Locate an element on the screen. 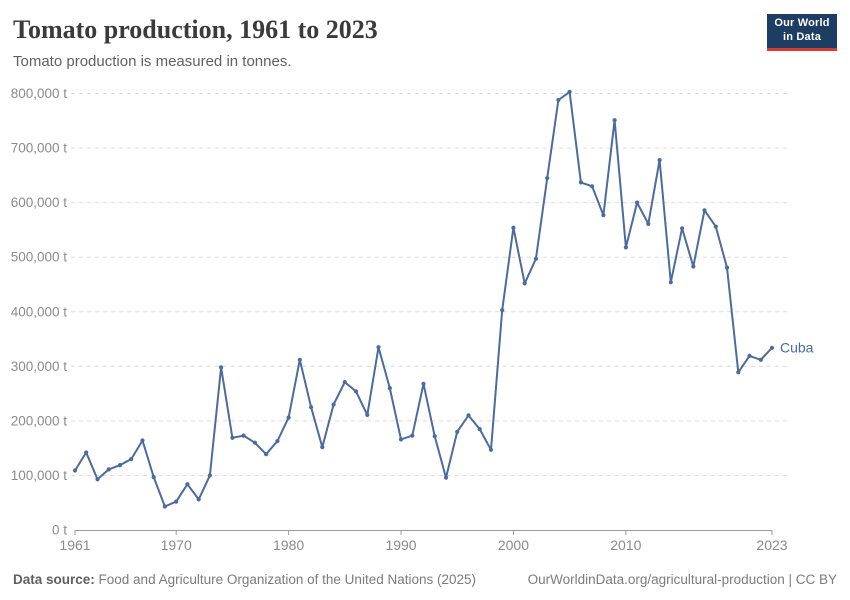 This screenshot has width=850, height=600. chart-title: Tomato production, 1961 to 2023 is located at coordinates (195, 29).